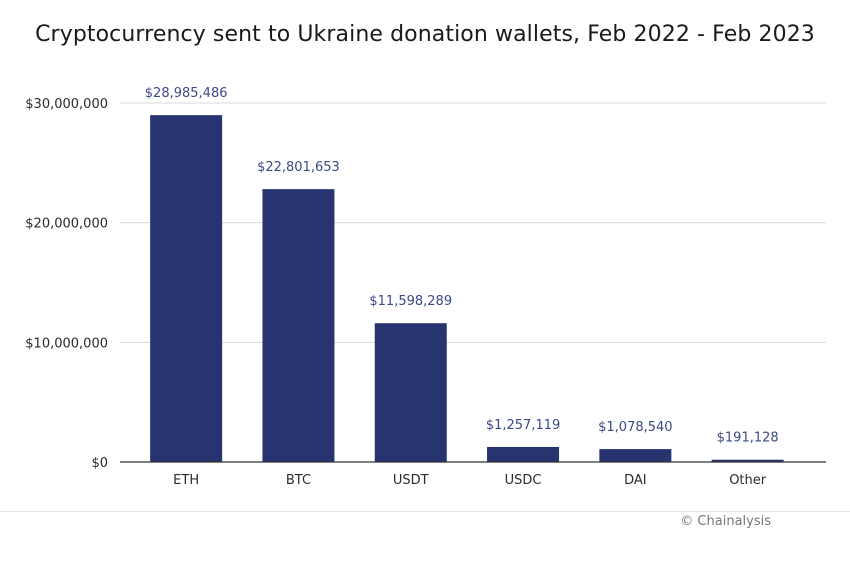 This screenshot has height=566, width=850. I want to click on source-credit: © Chainalysis, so click(725, 521).